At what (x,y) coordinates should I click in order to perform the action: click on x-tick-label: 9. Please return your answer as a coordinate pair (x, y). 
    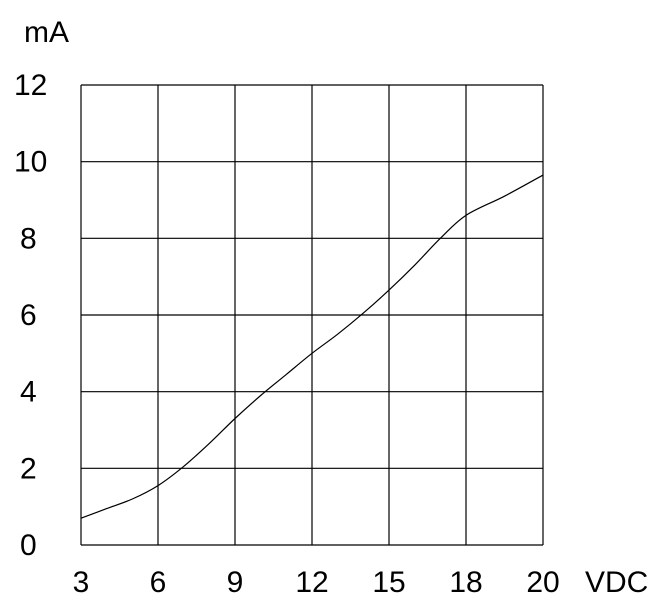
    Looking at the image, I should click on (235, 582).